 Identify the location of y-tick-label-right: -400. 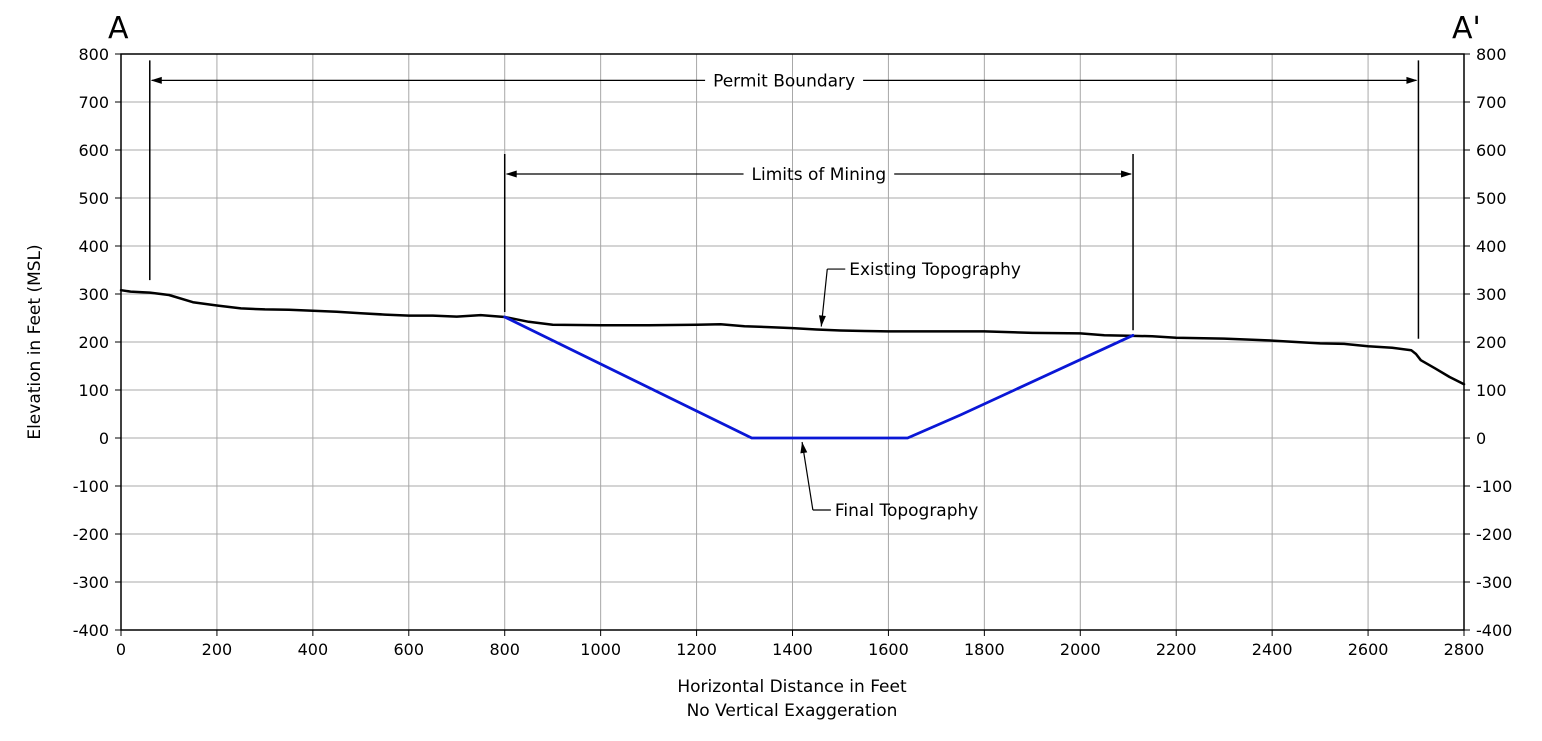
(1494, 630).